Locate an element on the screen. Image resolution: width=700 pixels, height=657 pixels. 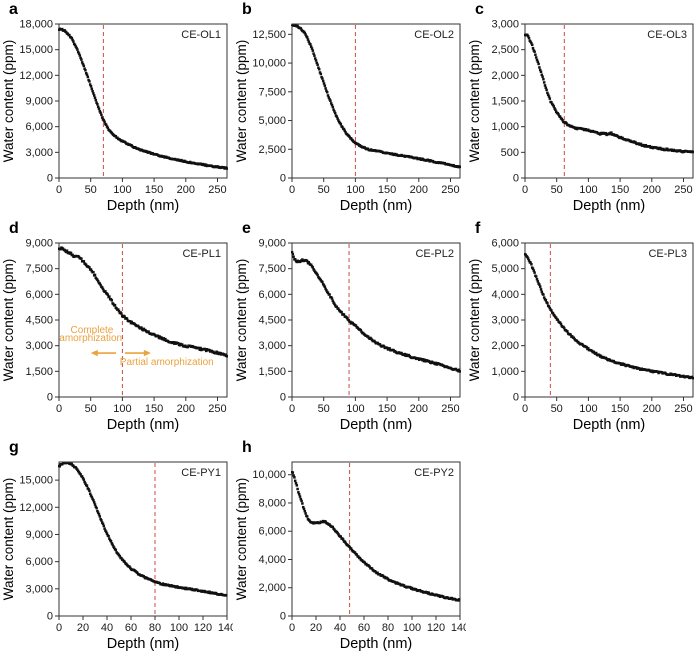
sample-label: CE-OL1 is located at coordinates (201, 35).